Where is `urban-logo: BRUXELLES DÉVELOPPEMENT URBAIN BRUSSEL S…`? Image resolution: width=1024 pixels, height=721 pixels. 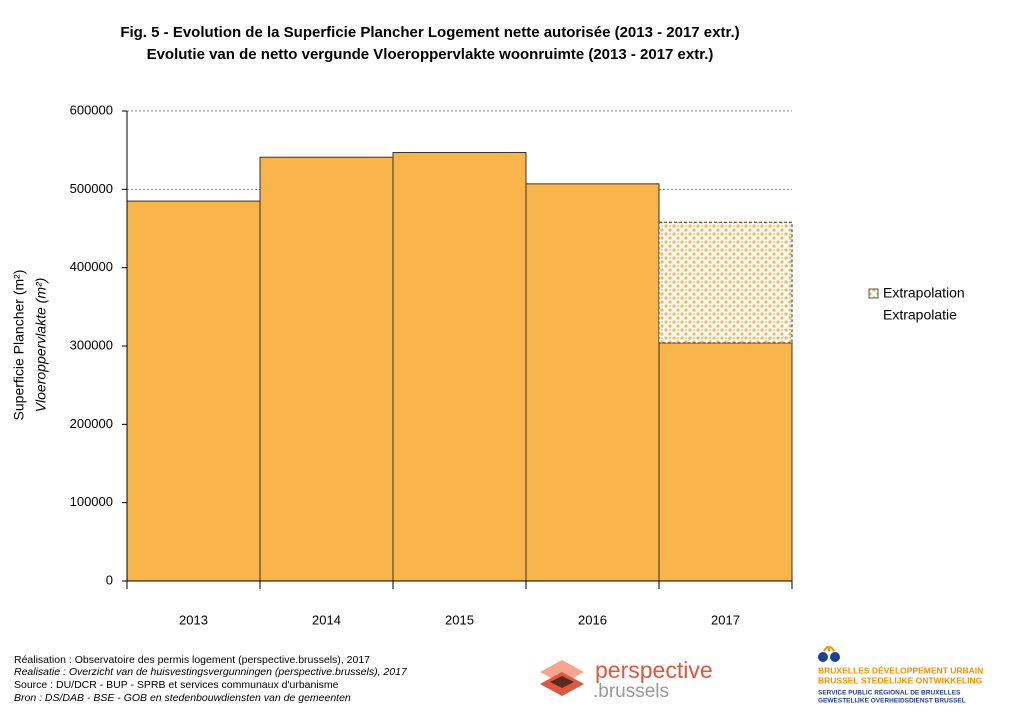 urban-logo: BRUXELLES DÉVELOPPEMENT URBAIN BRUSSEL S… is located at coordinates (900, 675).